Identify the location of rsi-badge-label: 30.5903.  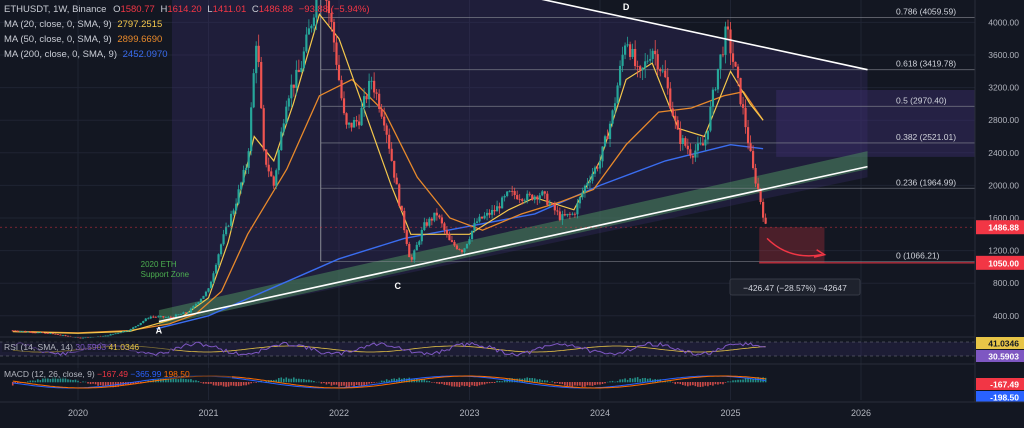
(1003, 357).